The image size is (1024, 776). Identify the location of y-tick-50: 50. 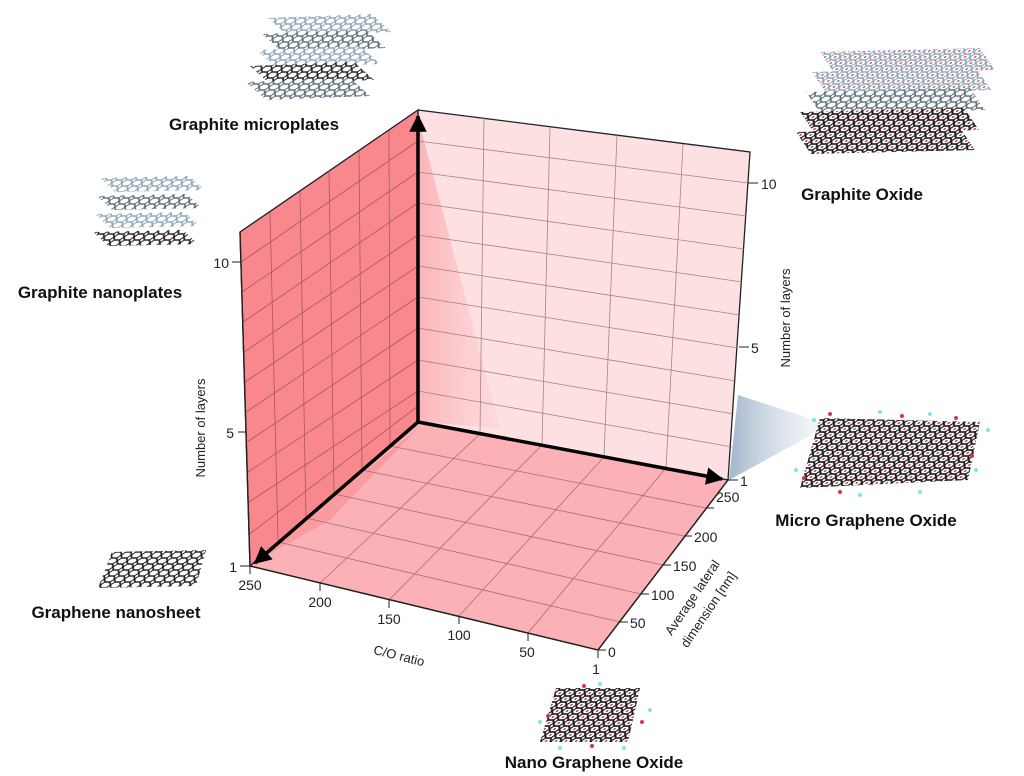
(638, 623).